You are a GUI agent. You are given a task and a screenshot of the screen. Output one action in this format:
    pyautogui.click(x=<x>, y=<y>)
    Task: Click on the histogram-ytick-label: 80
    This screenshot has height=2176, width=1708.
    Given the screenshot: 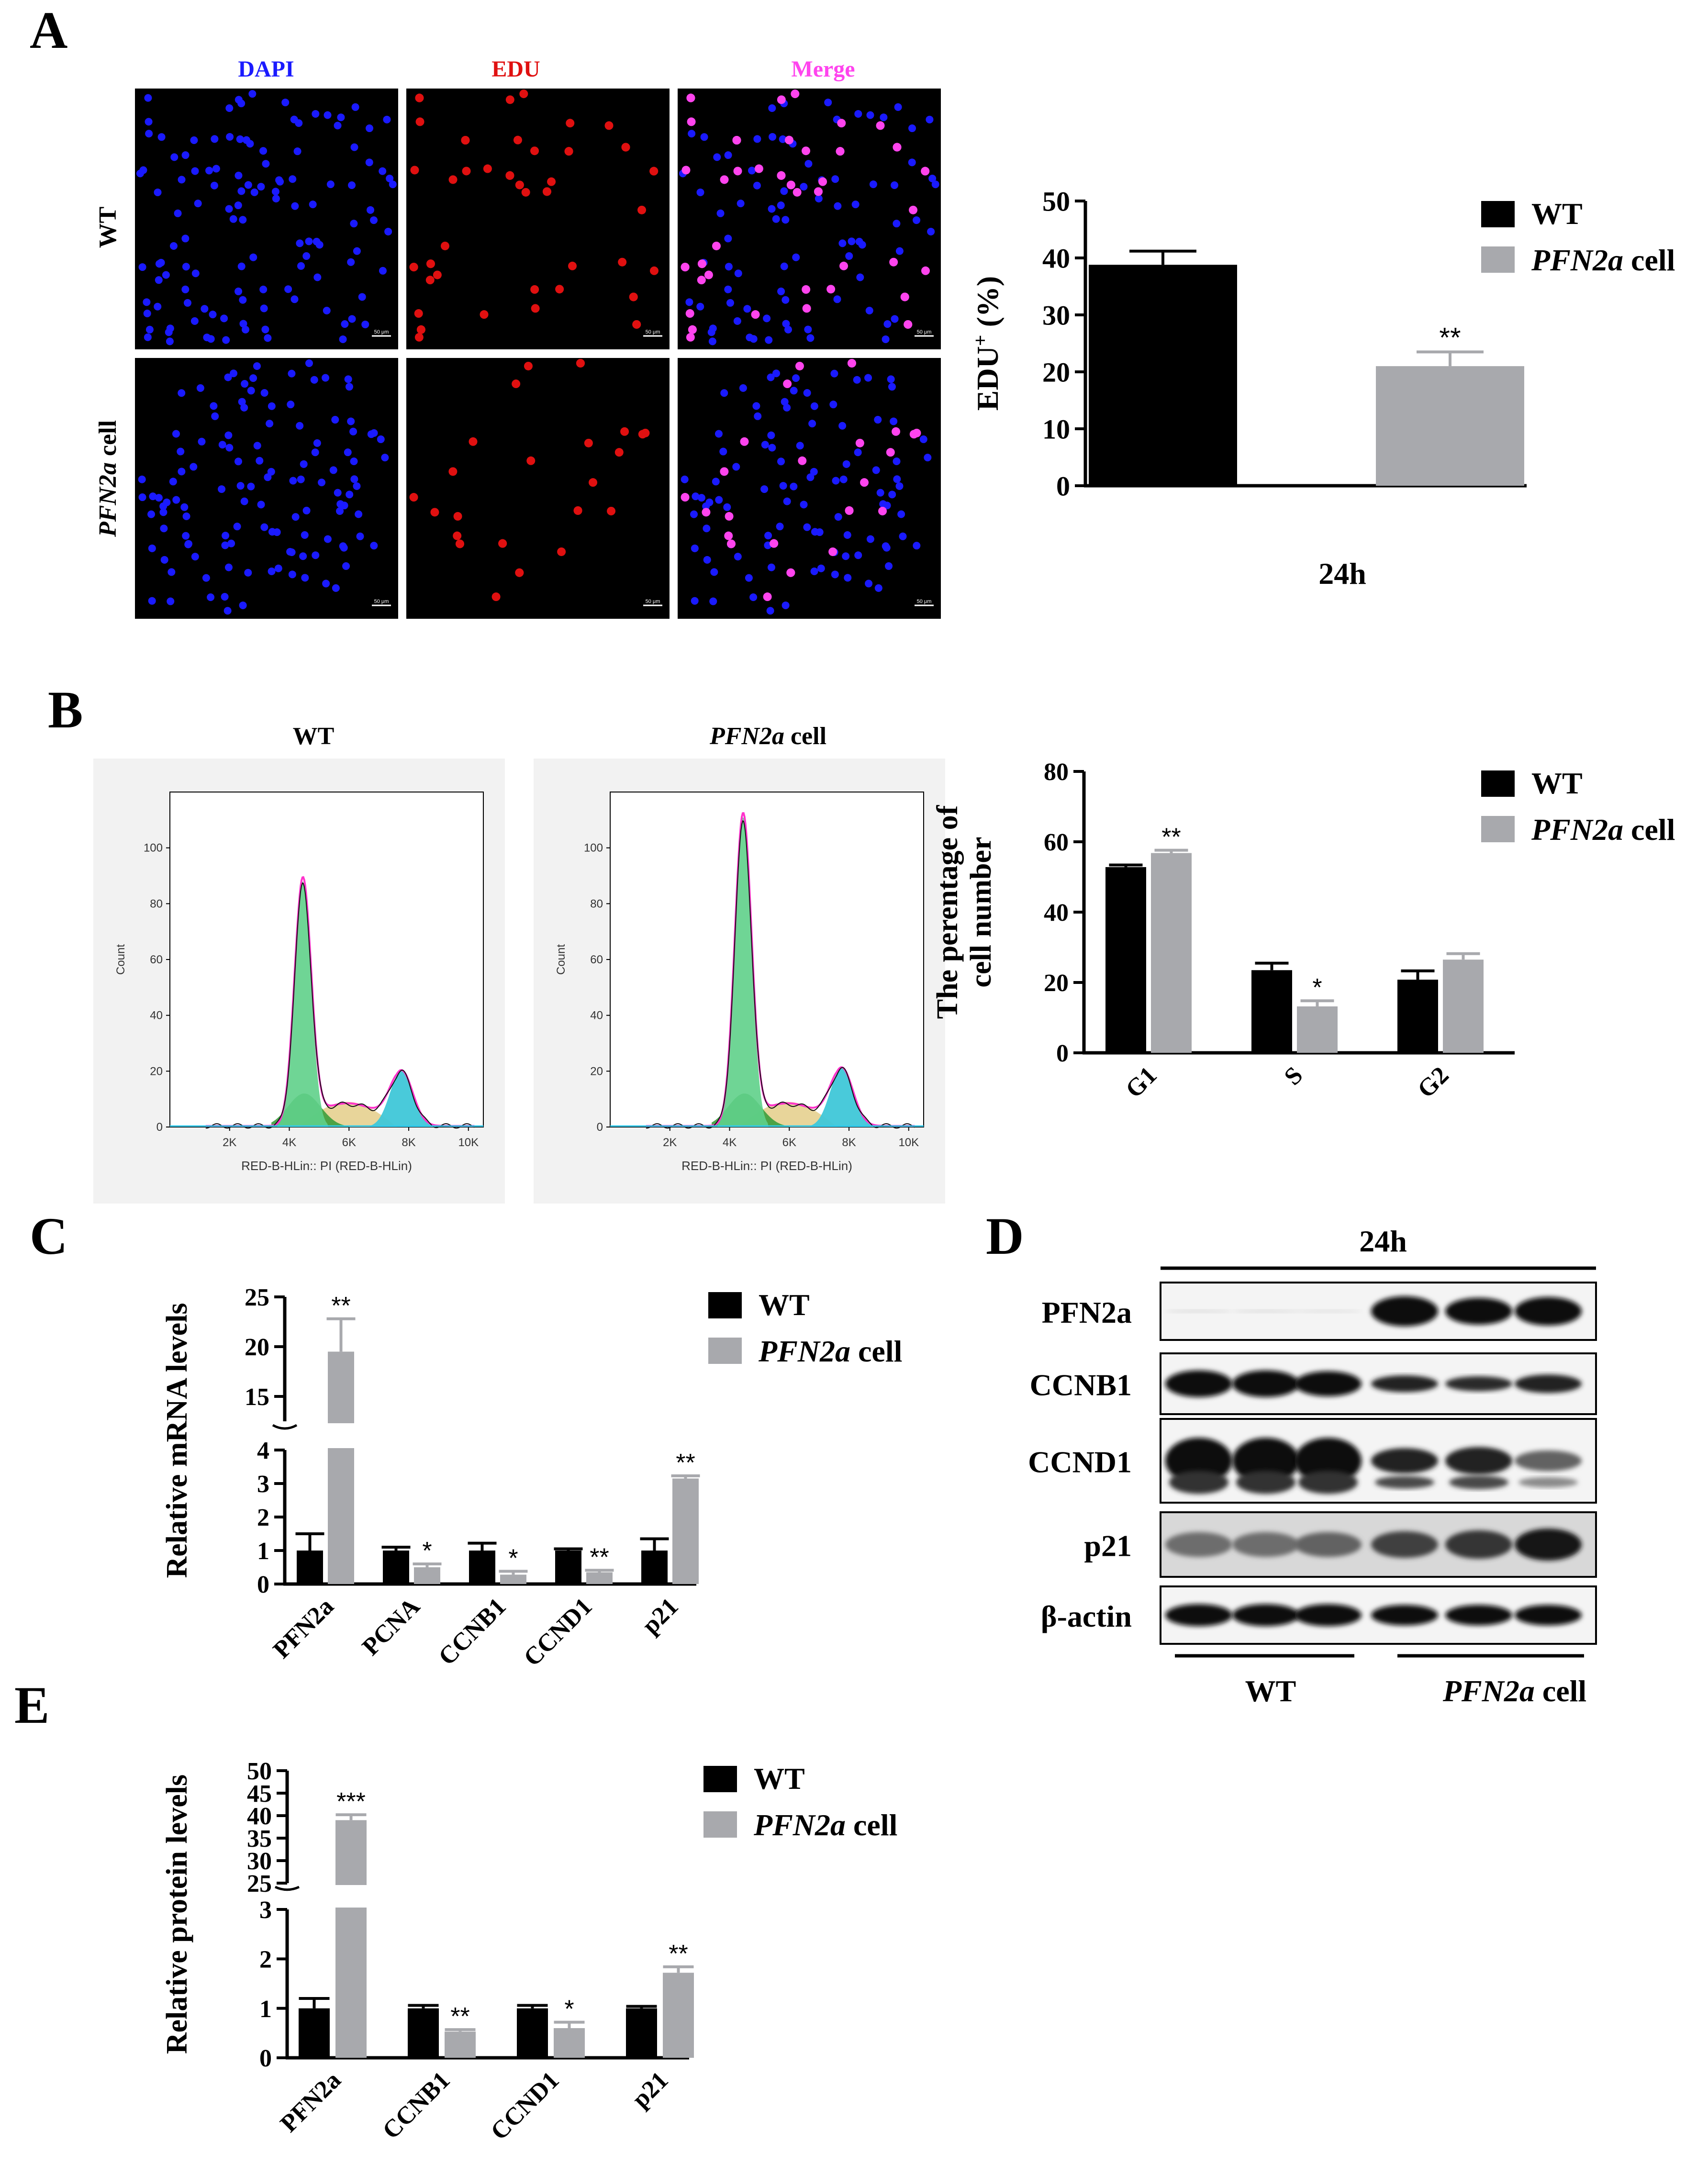 What is the action you would take?
    pyautogui.click(x=157, y=904)
    